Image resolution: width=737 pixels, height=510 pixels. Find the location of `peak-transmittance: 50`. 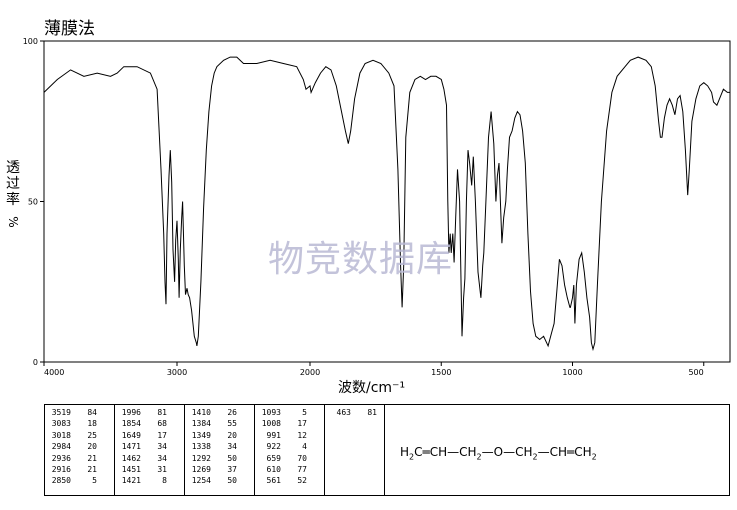

peak-transmittance: 50 is located at coordinates (232, 458).